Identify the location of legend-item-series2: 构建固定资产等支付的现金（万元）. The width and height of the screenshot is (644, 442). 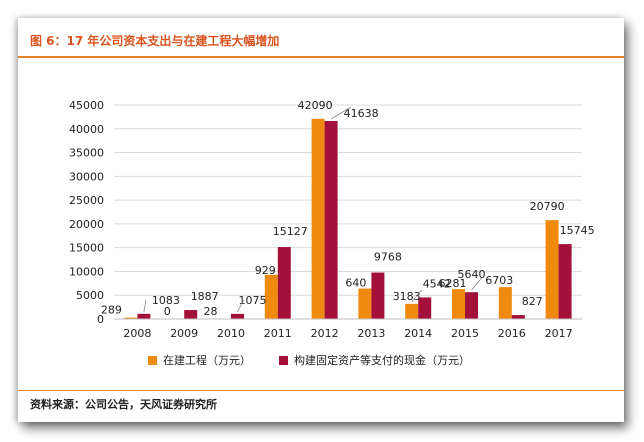
(374, 360).